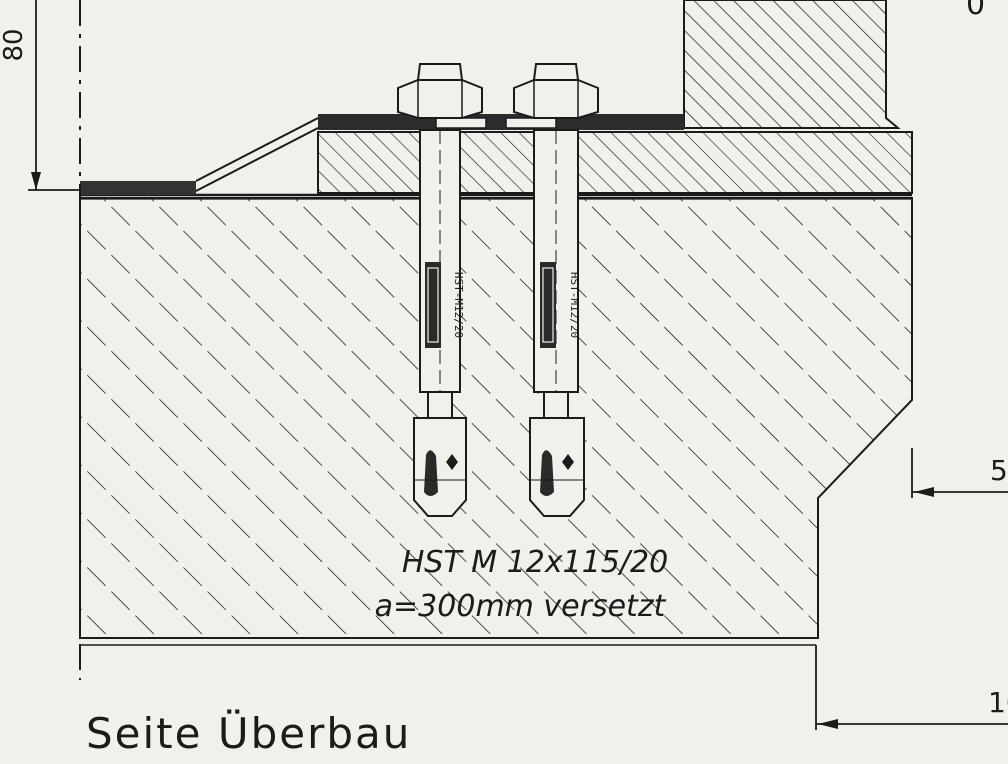 Image resolution: width=1008 pixels, height=764 pixels. What do you see at coordinates (257, 149) in the screenshot?
I see `slope-line-upper` at bounding box center [257, 149].